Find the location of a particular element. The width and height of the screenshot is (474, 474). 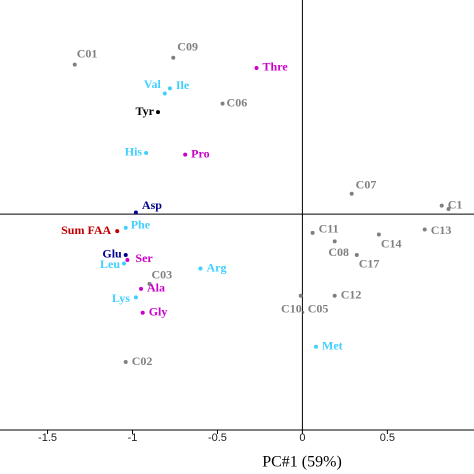

x-tick-label: 0.5 is located at coordinates (387, 438).